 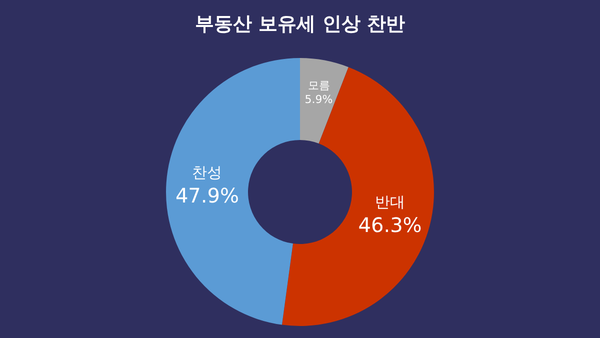 I want to click on chart-title: 부동산 보유세 인상 찬반, so click(x=300, y=24).